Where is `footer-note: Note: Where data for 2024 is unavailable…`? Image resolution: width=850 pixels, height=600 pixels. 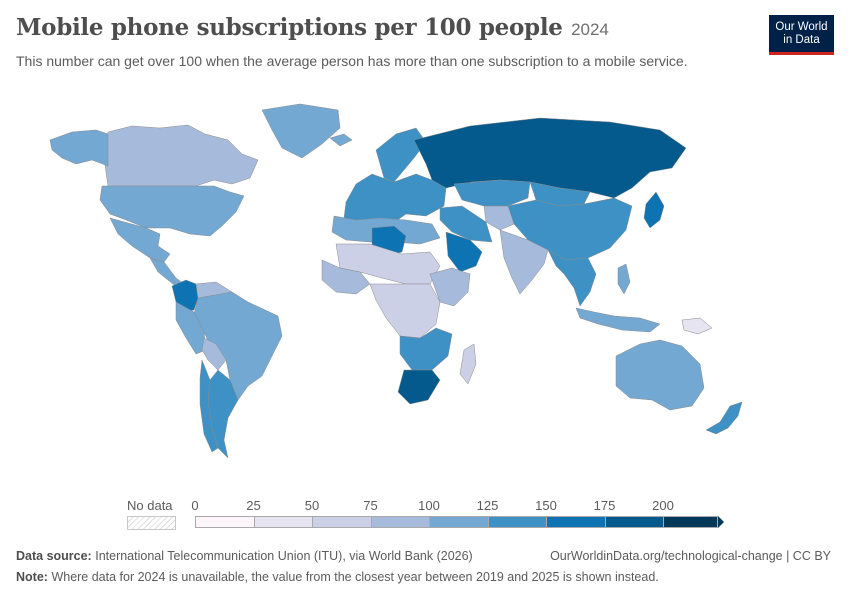
footer-note: Note: Where data for 2024 is unavailable… is located at coordinates (337, 577).